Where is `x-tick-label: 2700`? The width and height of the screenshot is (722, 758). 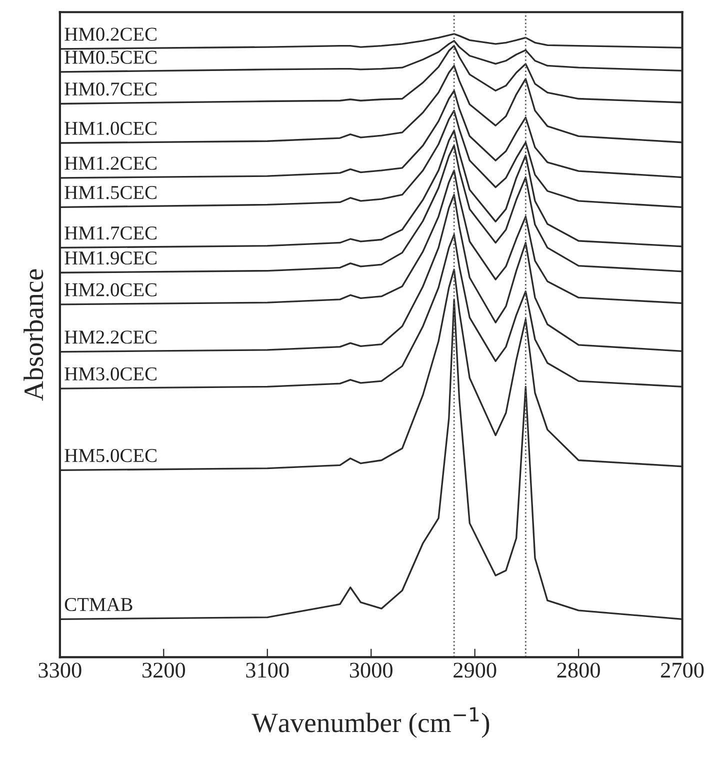 x-tick-label: 2700 is located at coordinates (682, 670).